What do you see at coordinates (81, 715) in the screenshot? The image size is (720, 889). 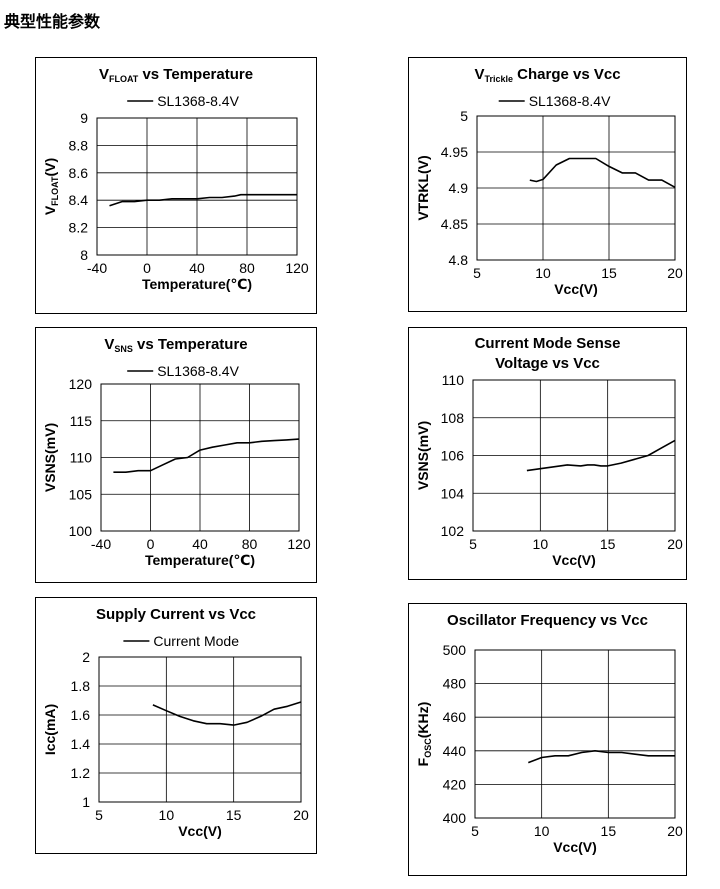 I see `y-tick-label: 1.6` at bounding box center [81, 715].